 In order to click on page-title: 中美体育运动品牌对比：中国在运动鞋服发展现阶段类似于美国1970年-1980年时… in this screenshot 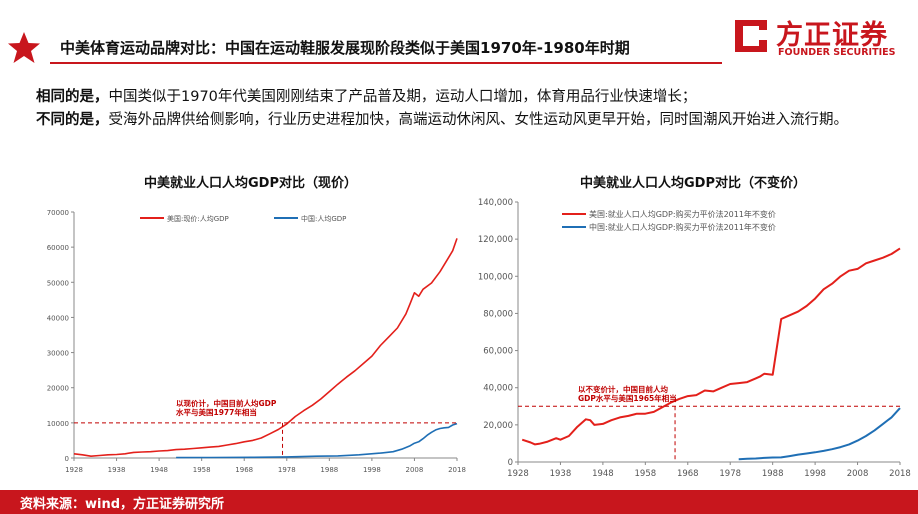, I will do `click(345, 48)`.